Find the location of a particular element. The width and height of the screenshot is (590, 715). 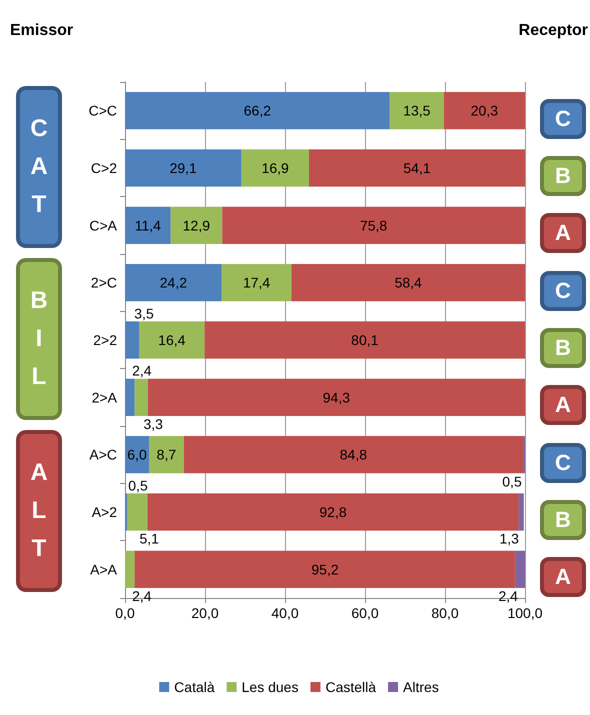

y-tick-label: C>2 is located at coordinates (104, 168).